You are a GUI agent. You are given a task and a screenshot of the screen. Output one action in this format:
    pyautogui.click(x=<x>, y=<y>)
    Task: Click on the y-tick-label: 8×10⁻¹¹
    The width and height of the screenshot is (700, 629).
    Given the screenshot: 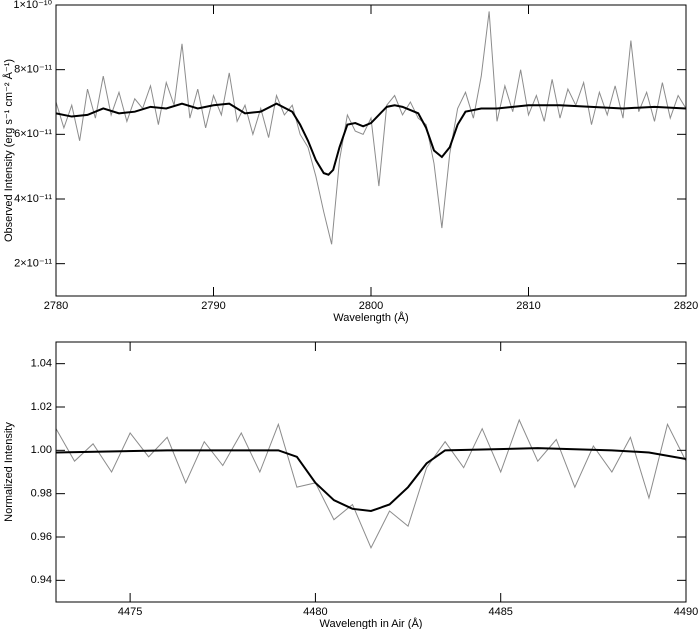 What is the action you would take?
    pyautogui.click(x=33, y=70)
    